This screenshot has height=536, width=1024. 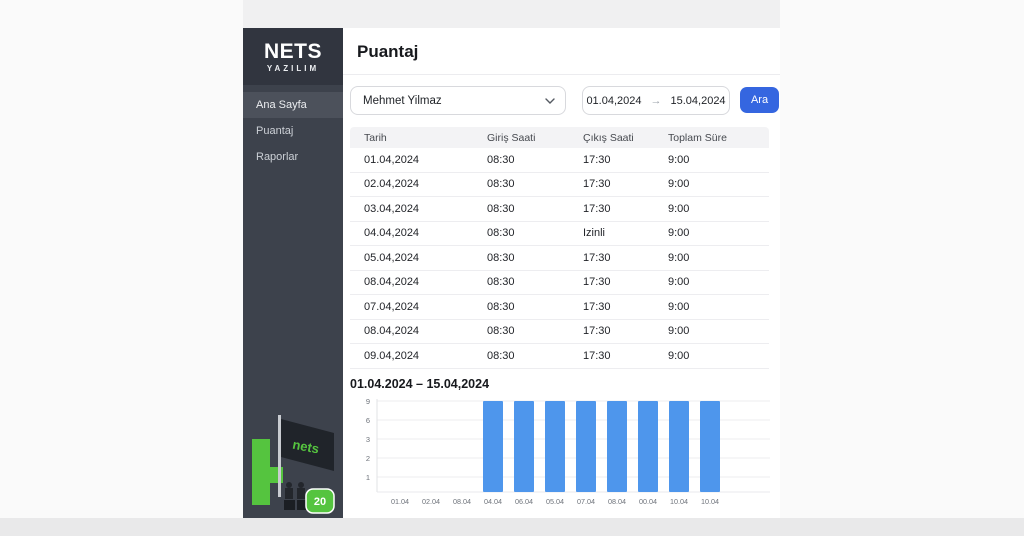 What do you see at coordinates (759, 100) in the screenshot?
I see `search-button: Ara` at bounding box center [759, 100].